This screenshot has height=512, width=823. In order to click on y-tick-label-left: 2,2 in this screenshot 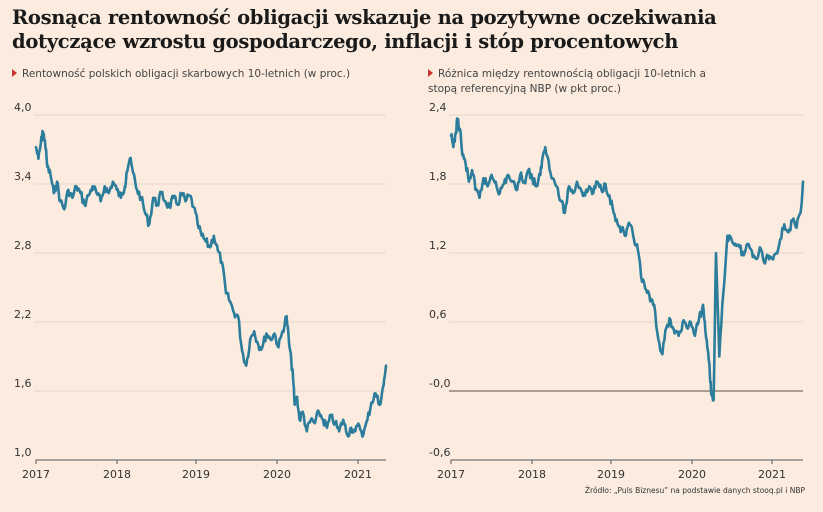, I will do `click(23, 314)`.